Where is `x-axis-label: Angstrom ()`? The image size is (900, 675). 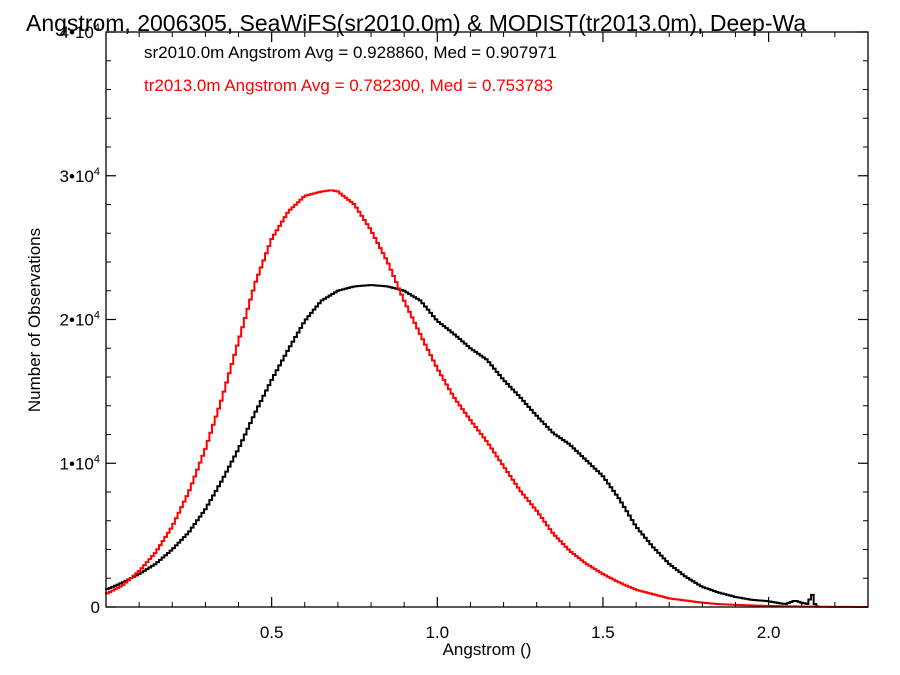
x-axis-label: Angstrom () is located at coordinates (487, 649).